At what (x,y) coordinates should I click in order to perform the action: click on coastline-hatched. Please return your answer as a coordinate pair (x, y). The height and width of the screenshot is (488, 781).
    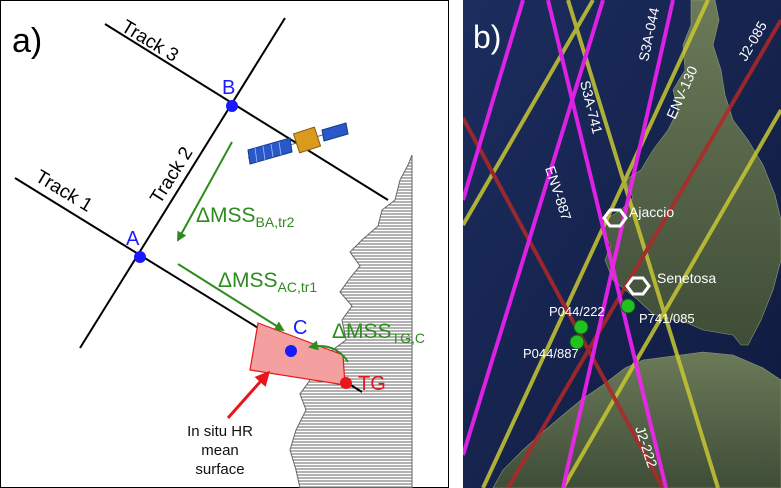
    Looking at the image, I should click on (351, 321).